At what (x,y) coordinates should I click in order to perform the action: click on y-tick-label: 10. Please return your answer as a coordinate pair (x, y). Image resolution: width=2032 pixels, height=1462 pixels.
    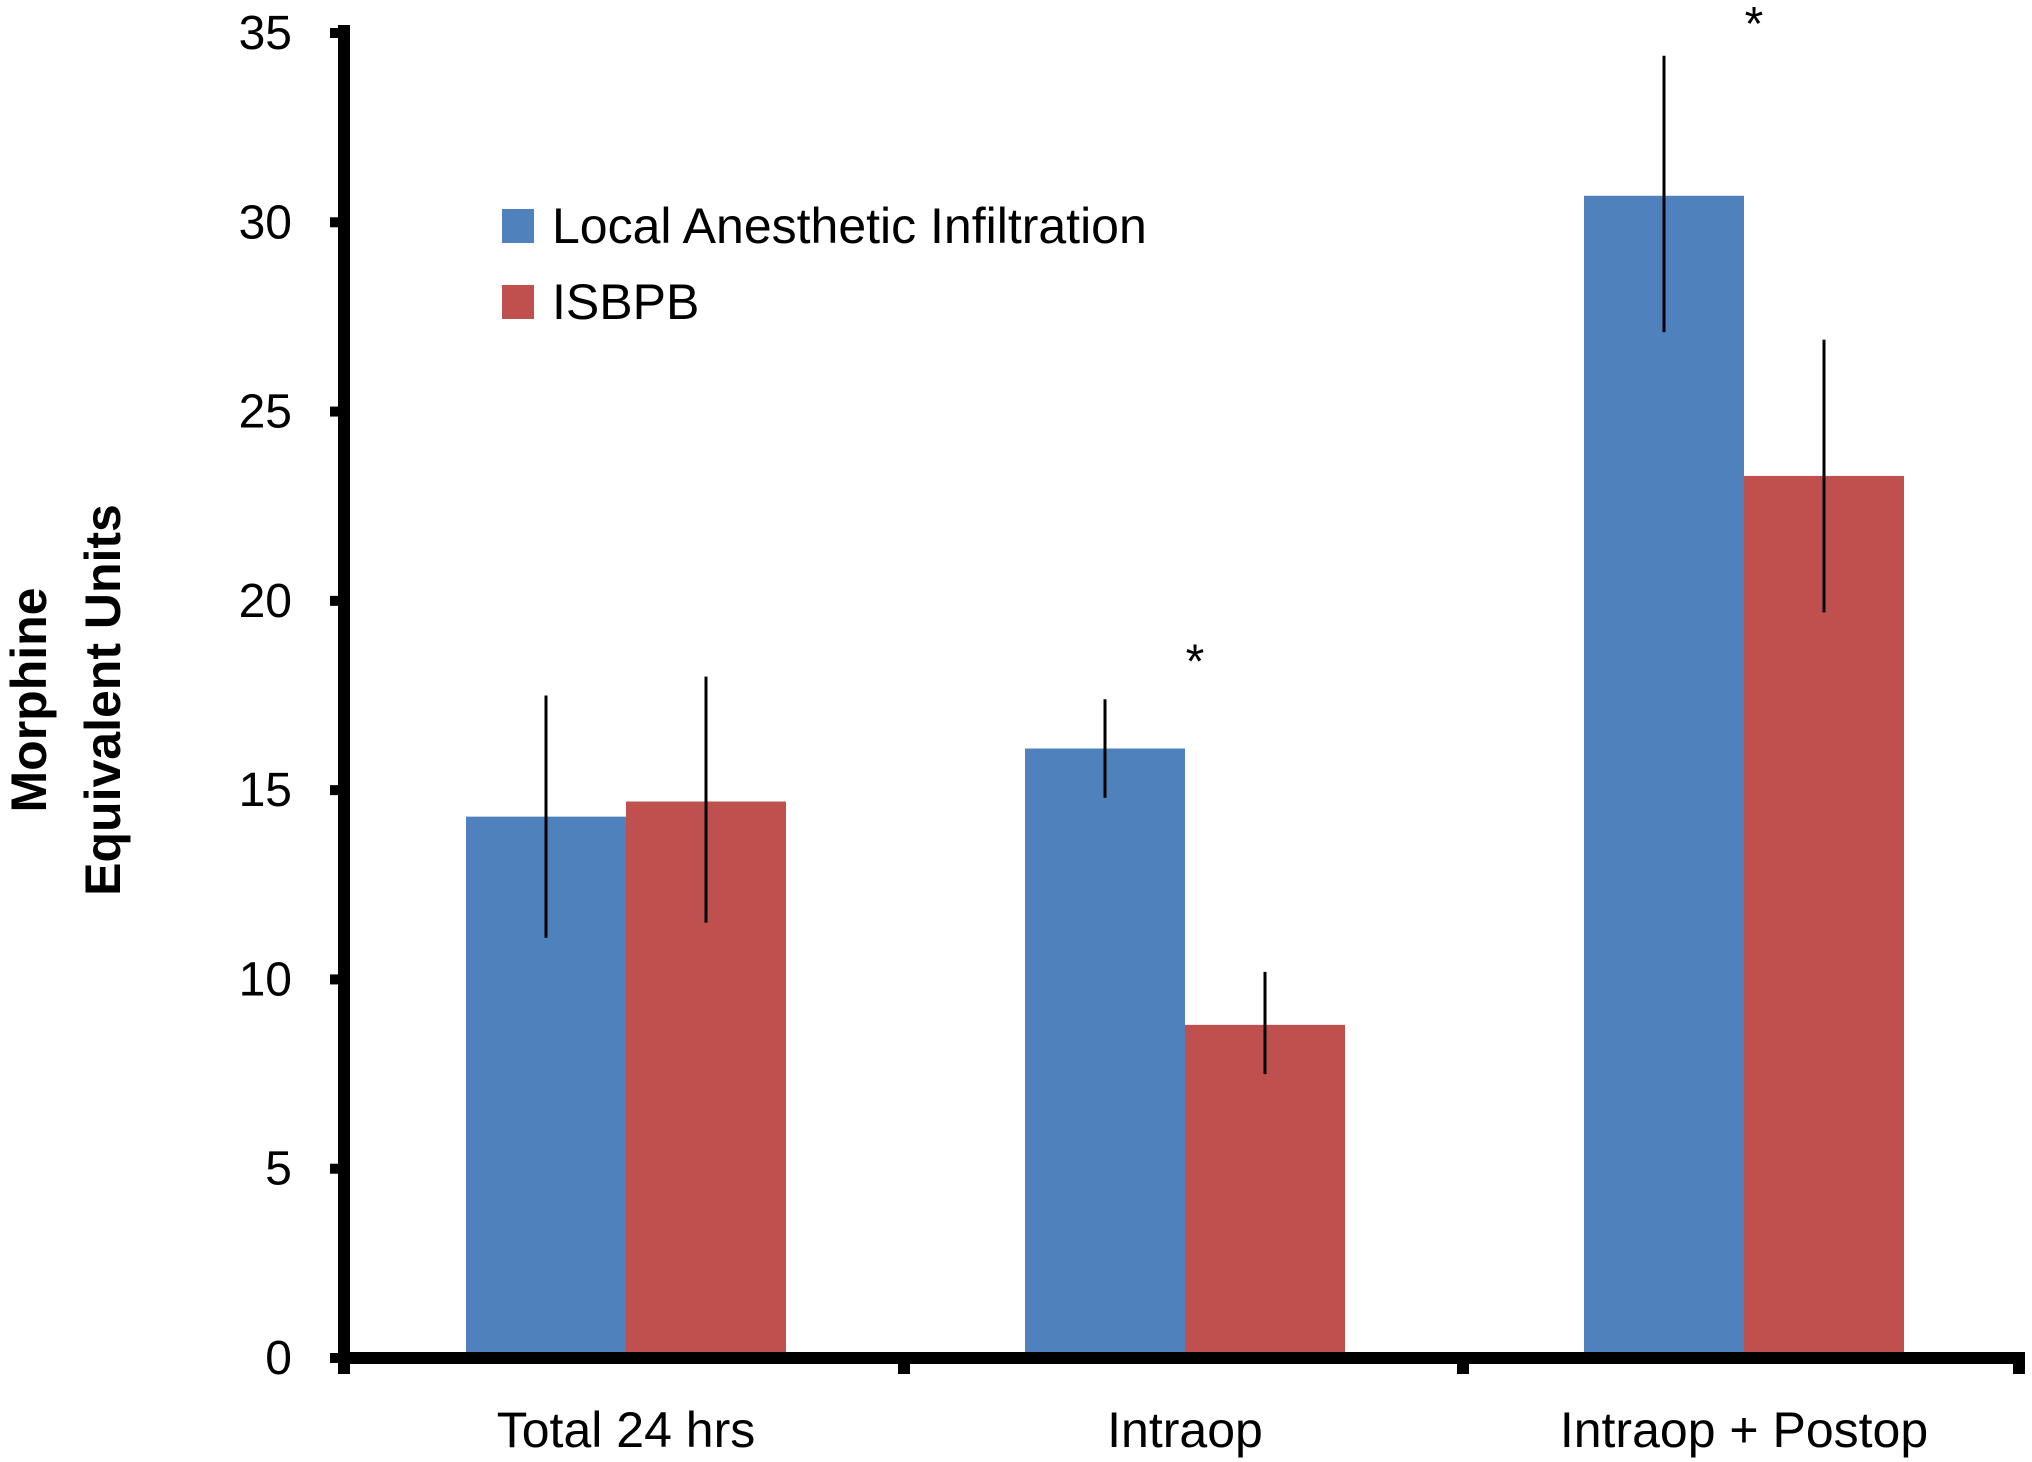
    Looking at the image, I should click on (265, 979).